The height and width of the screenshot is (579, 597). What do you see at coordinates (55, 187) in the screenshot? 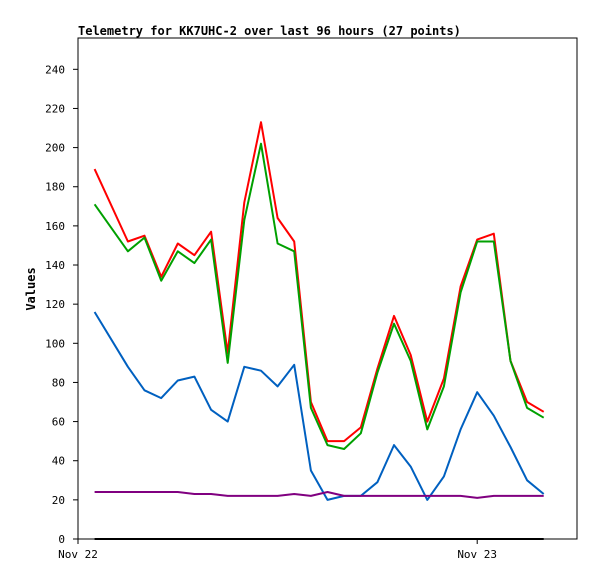
I see `y-tick-label: 180` at bounding box center [55, 187].